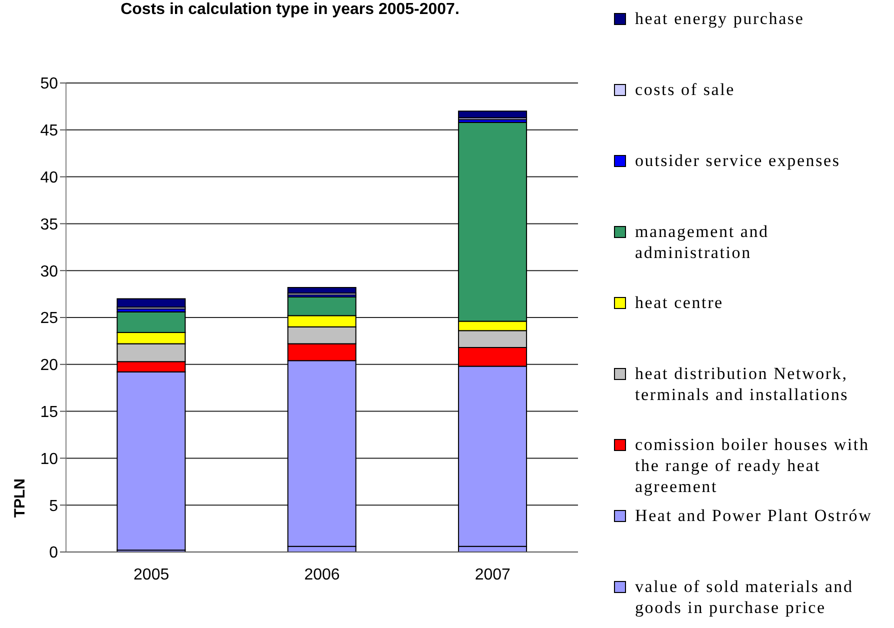  Describe the element at coordinates (322, 575) in the screenshot. I see `x-tick-label: 2006` at that location.